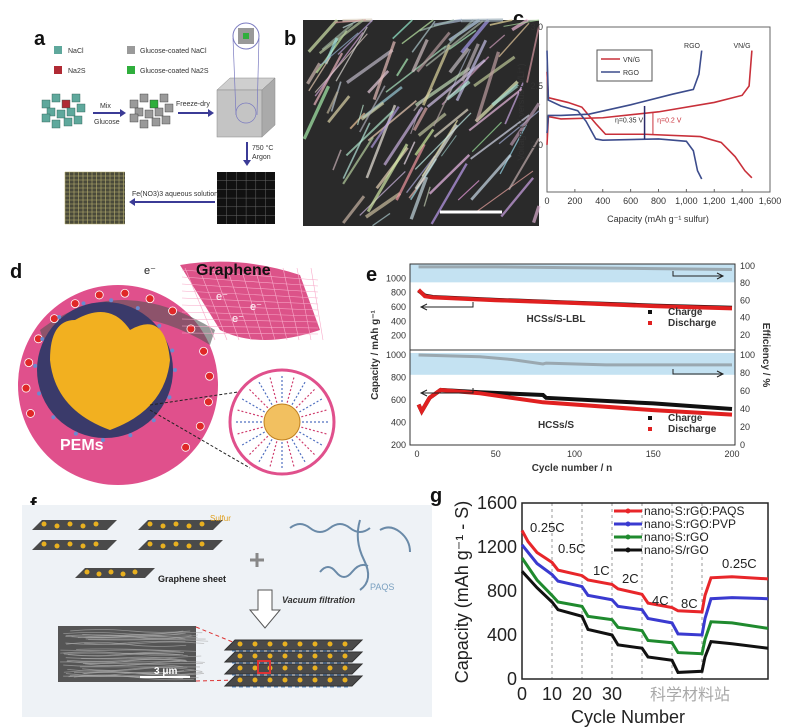  I want to click on iron-loaded-cube-icon, so click(95, 198).